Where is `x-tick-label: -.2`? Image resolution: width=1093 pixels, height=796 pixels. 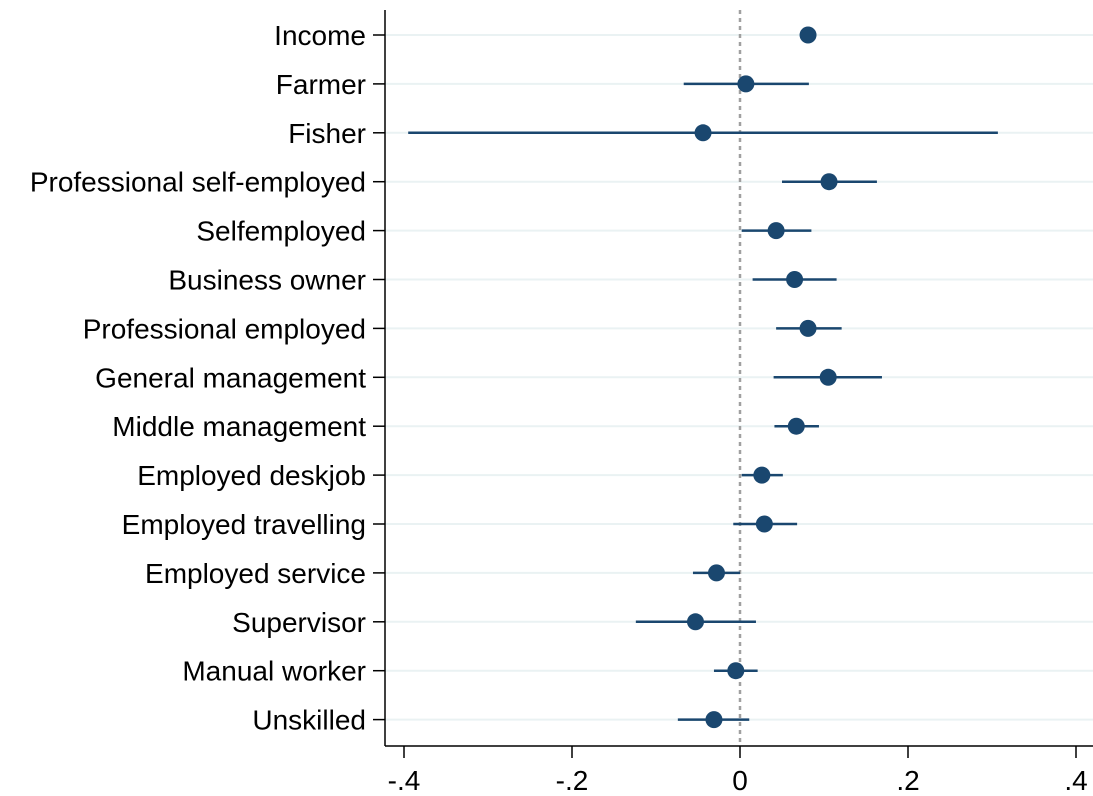
x-tick-label: -.2 is located at coordinates (572, 780).